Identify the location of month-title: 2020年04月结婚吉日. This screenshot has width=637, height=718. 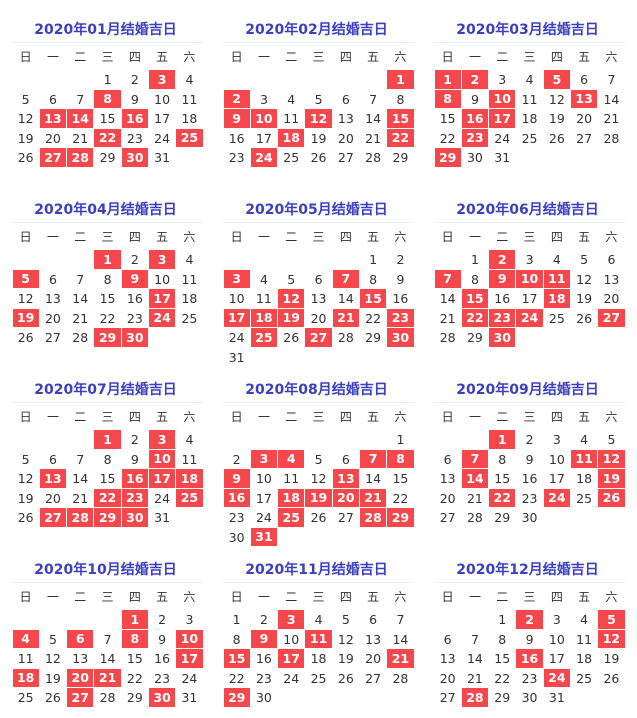
(105, 210).